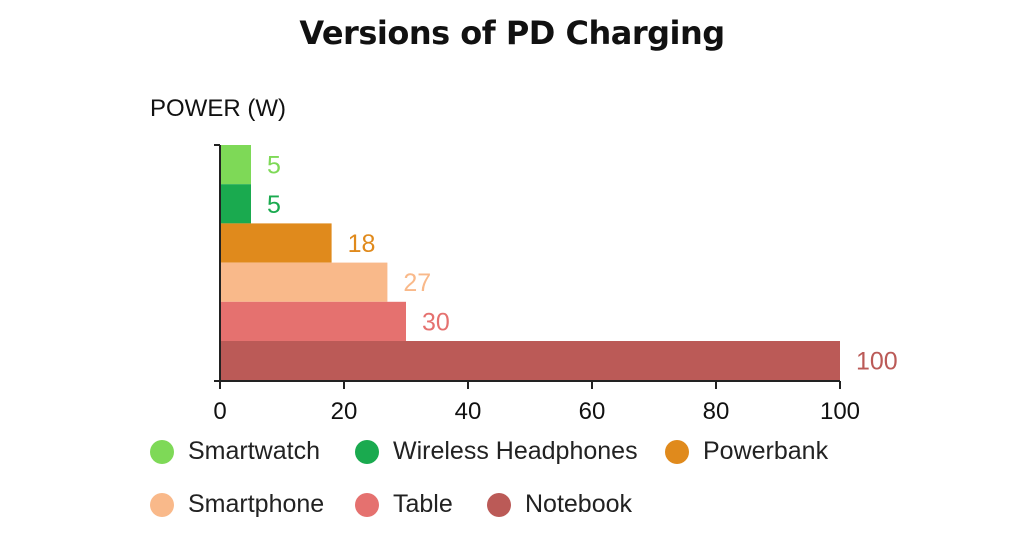  I want to click on y-axis-label: POWER (W), so click(218, 108).